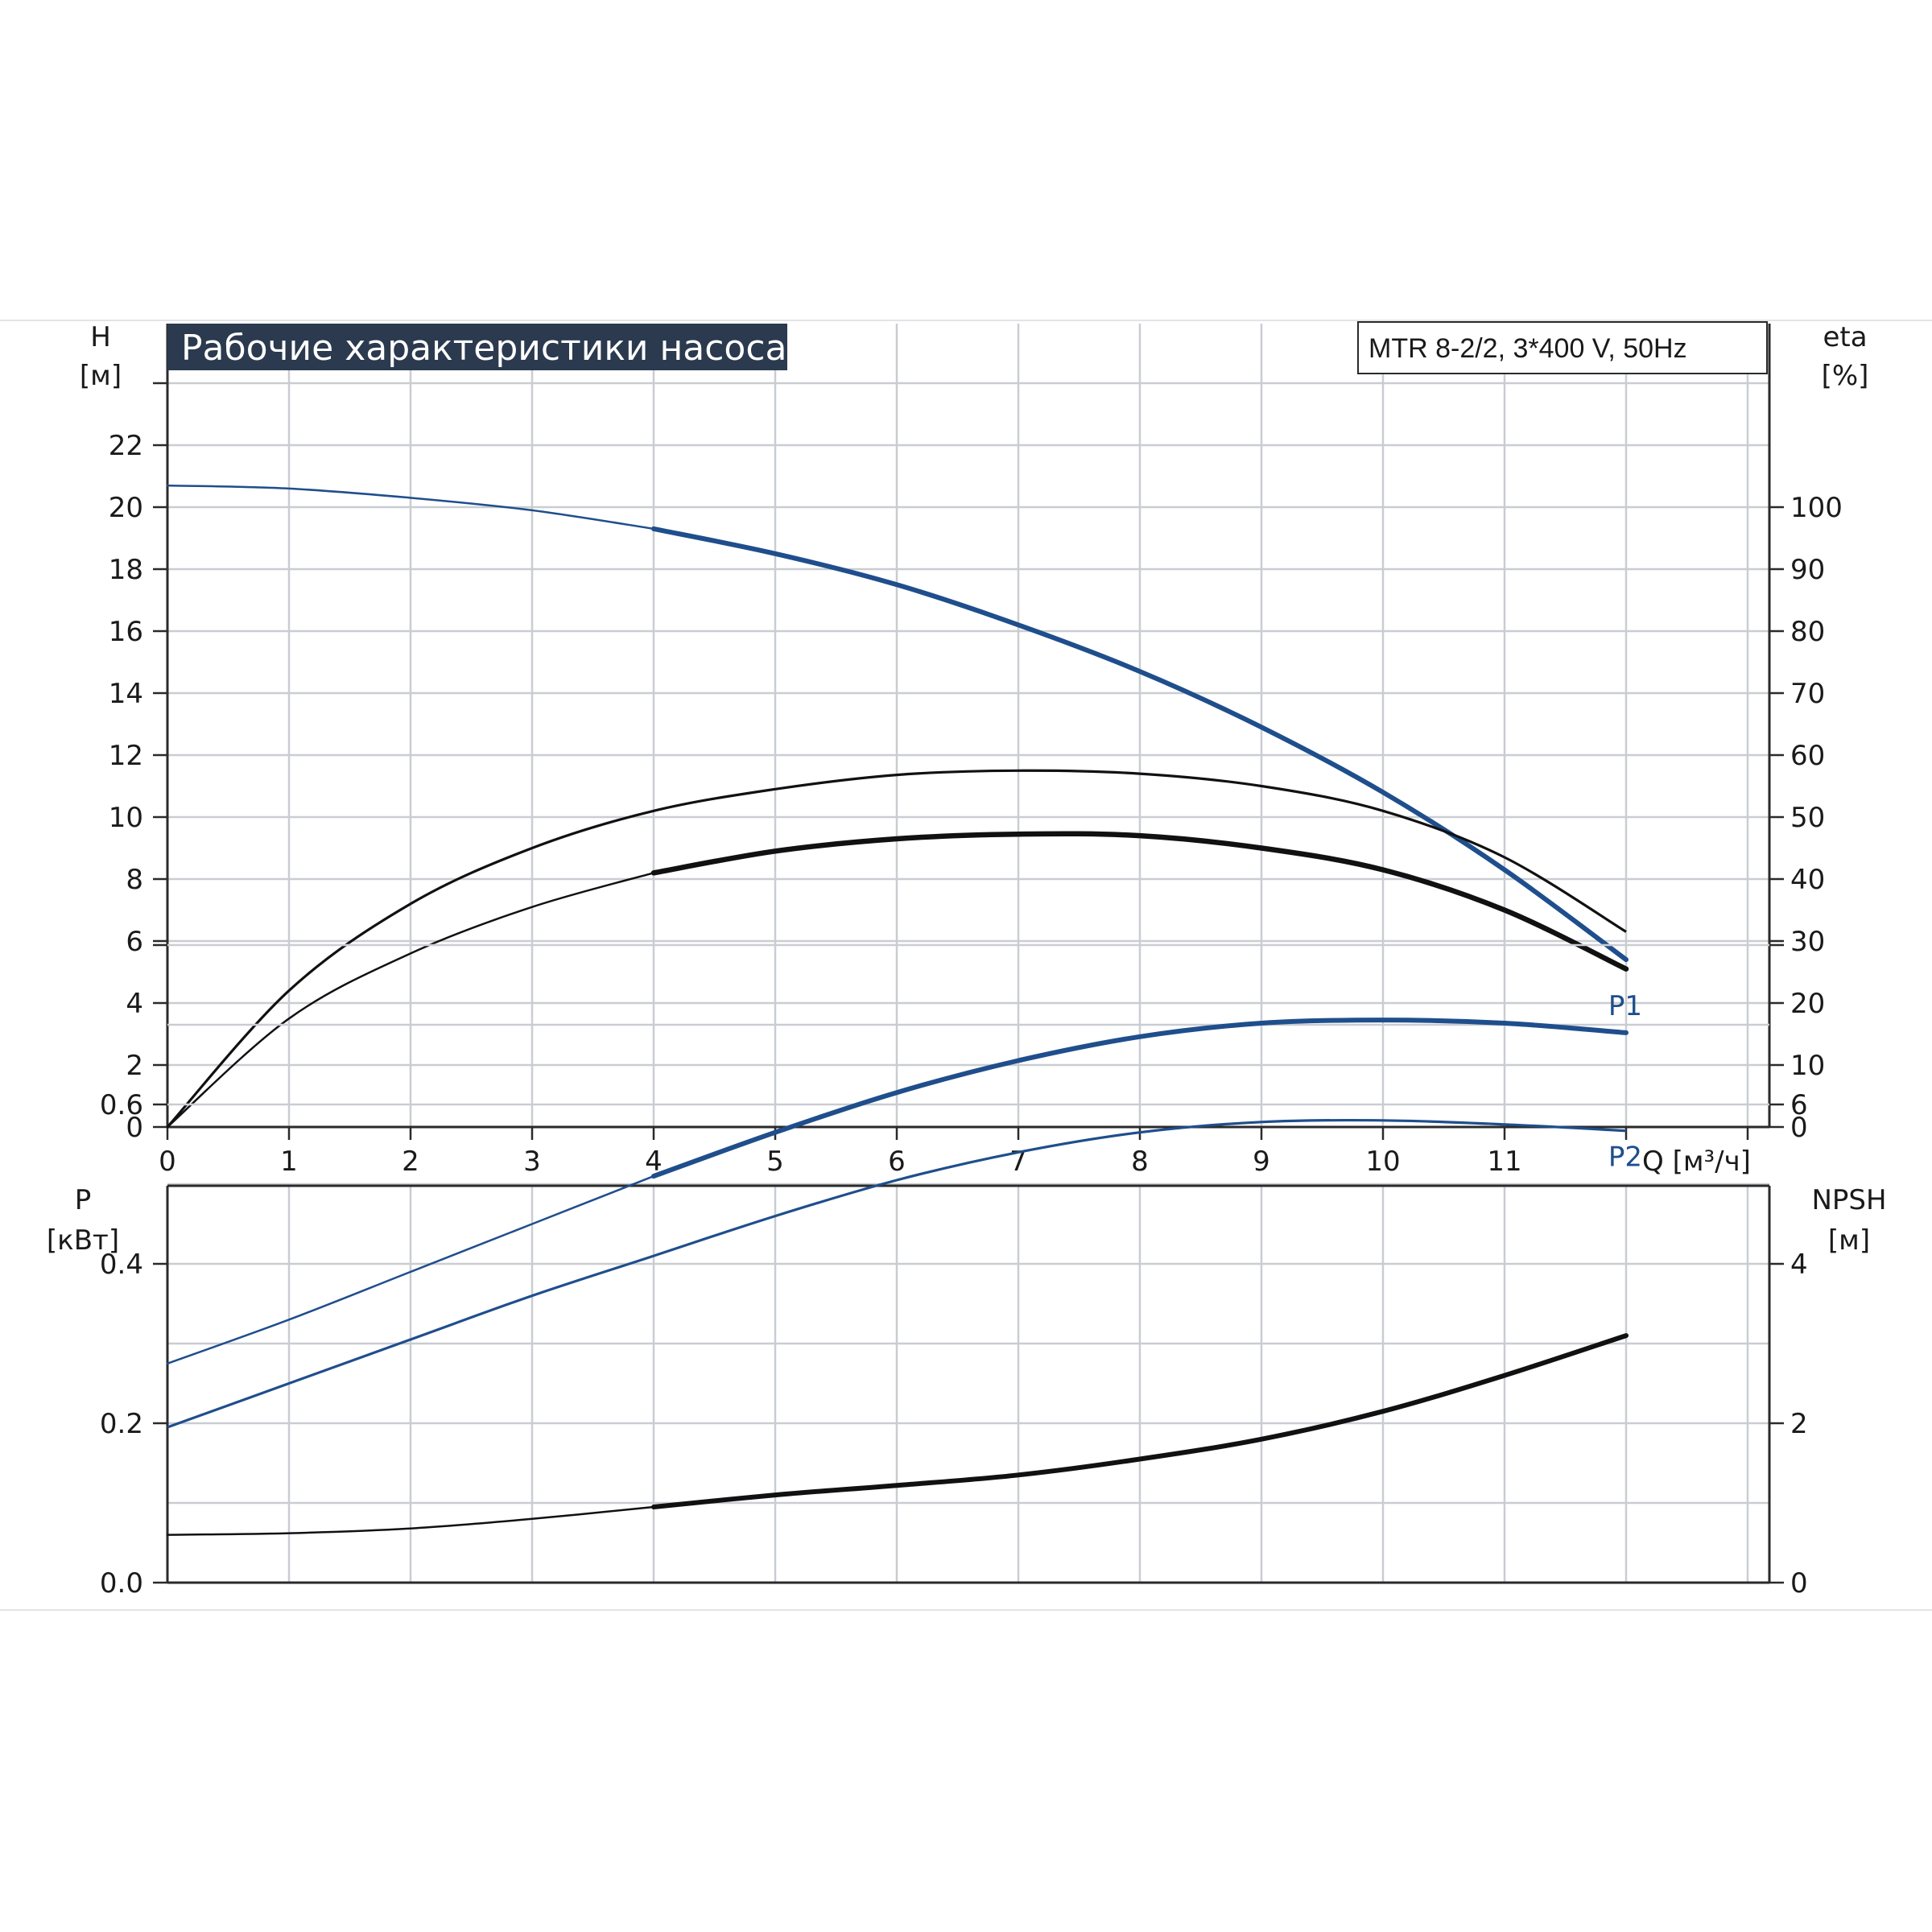 This screenshot has width=1932, height=1932. Describe the element at coordinates (1816, 508) in the screenshot. I see `top-right-tick-label: 100` at that location.